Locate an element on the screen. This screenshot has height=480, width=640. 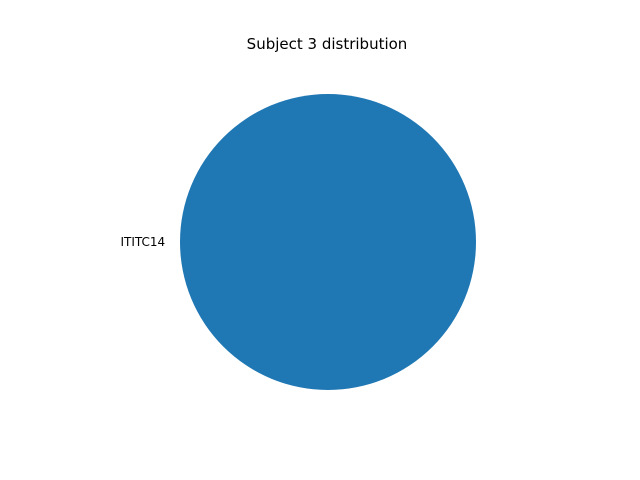
chart-title: Subject 3 distribution is located at coordinates (327, 44).